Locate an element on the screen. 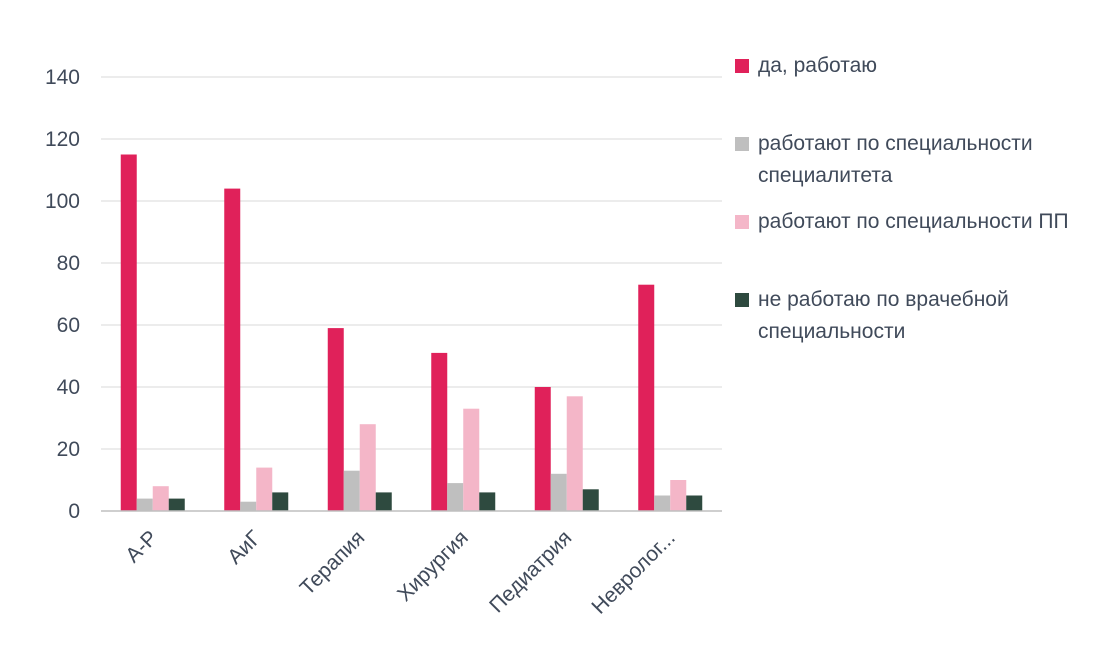  legend-item: да, работаю is located at coordinates (916, 66).